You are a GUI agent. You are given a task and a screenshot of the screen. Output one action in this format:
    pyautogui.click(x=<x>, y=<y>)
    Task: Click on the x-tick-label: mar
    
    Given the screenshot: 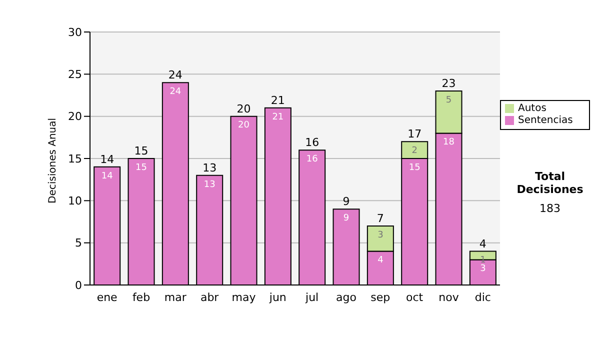 What is the action you would take?
    pyautogui.click(x=175, y=297)
    